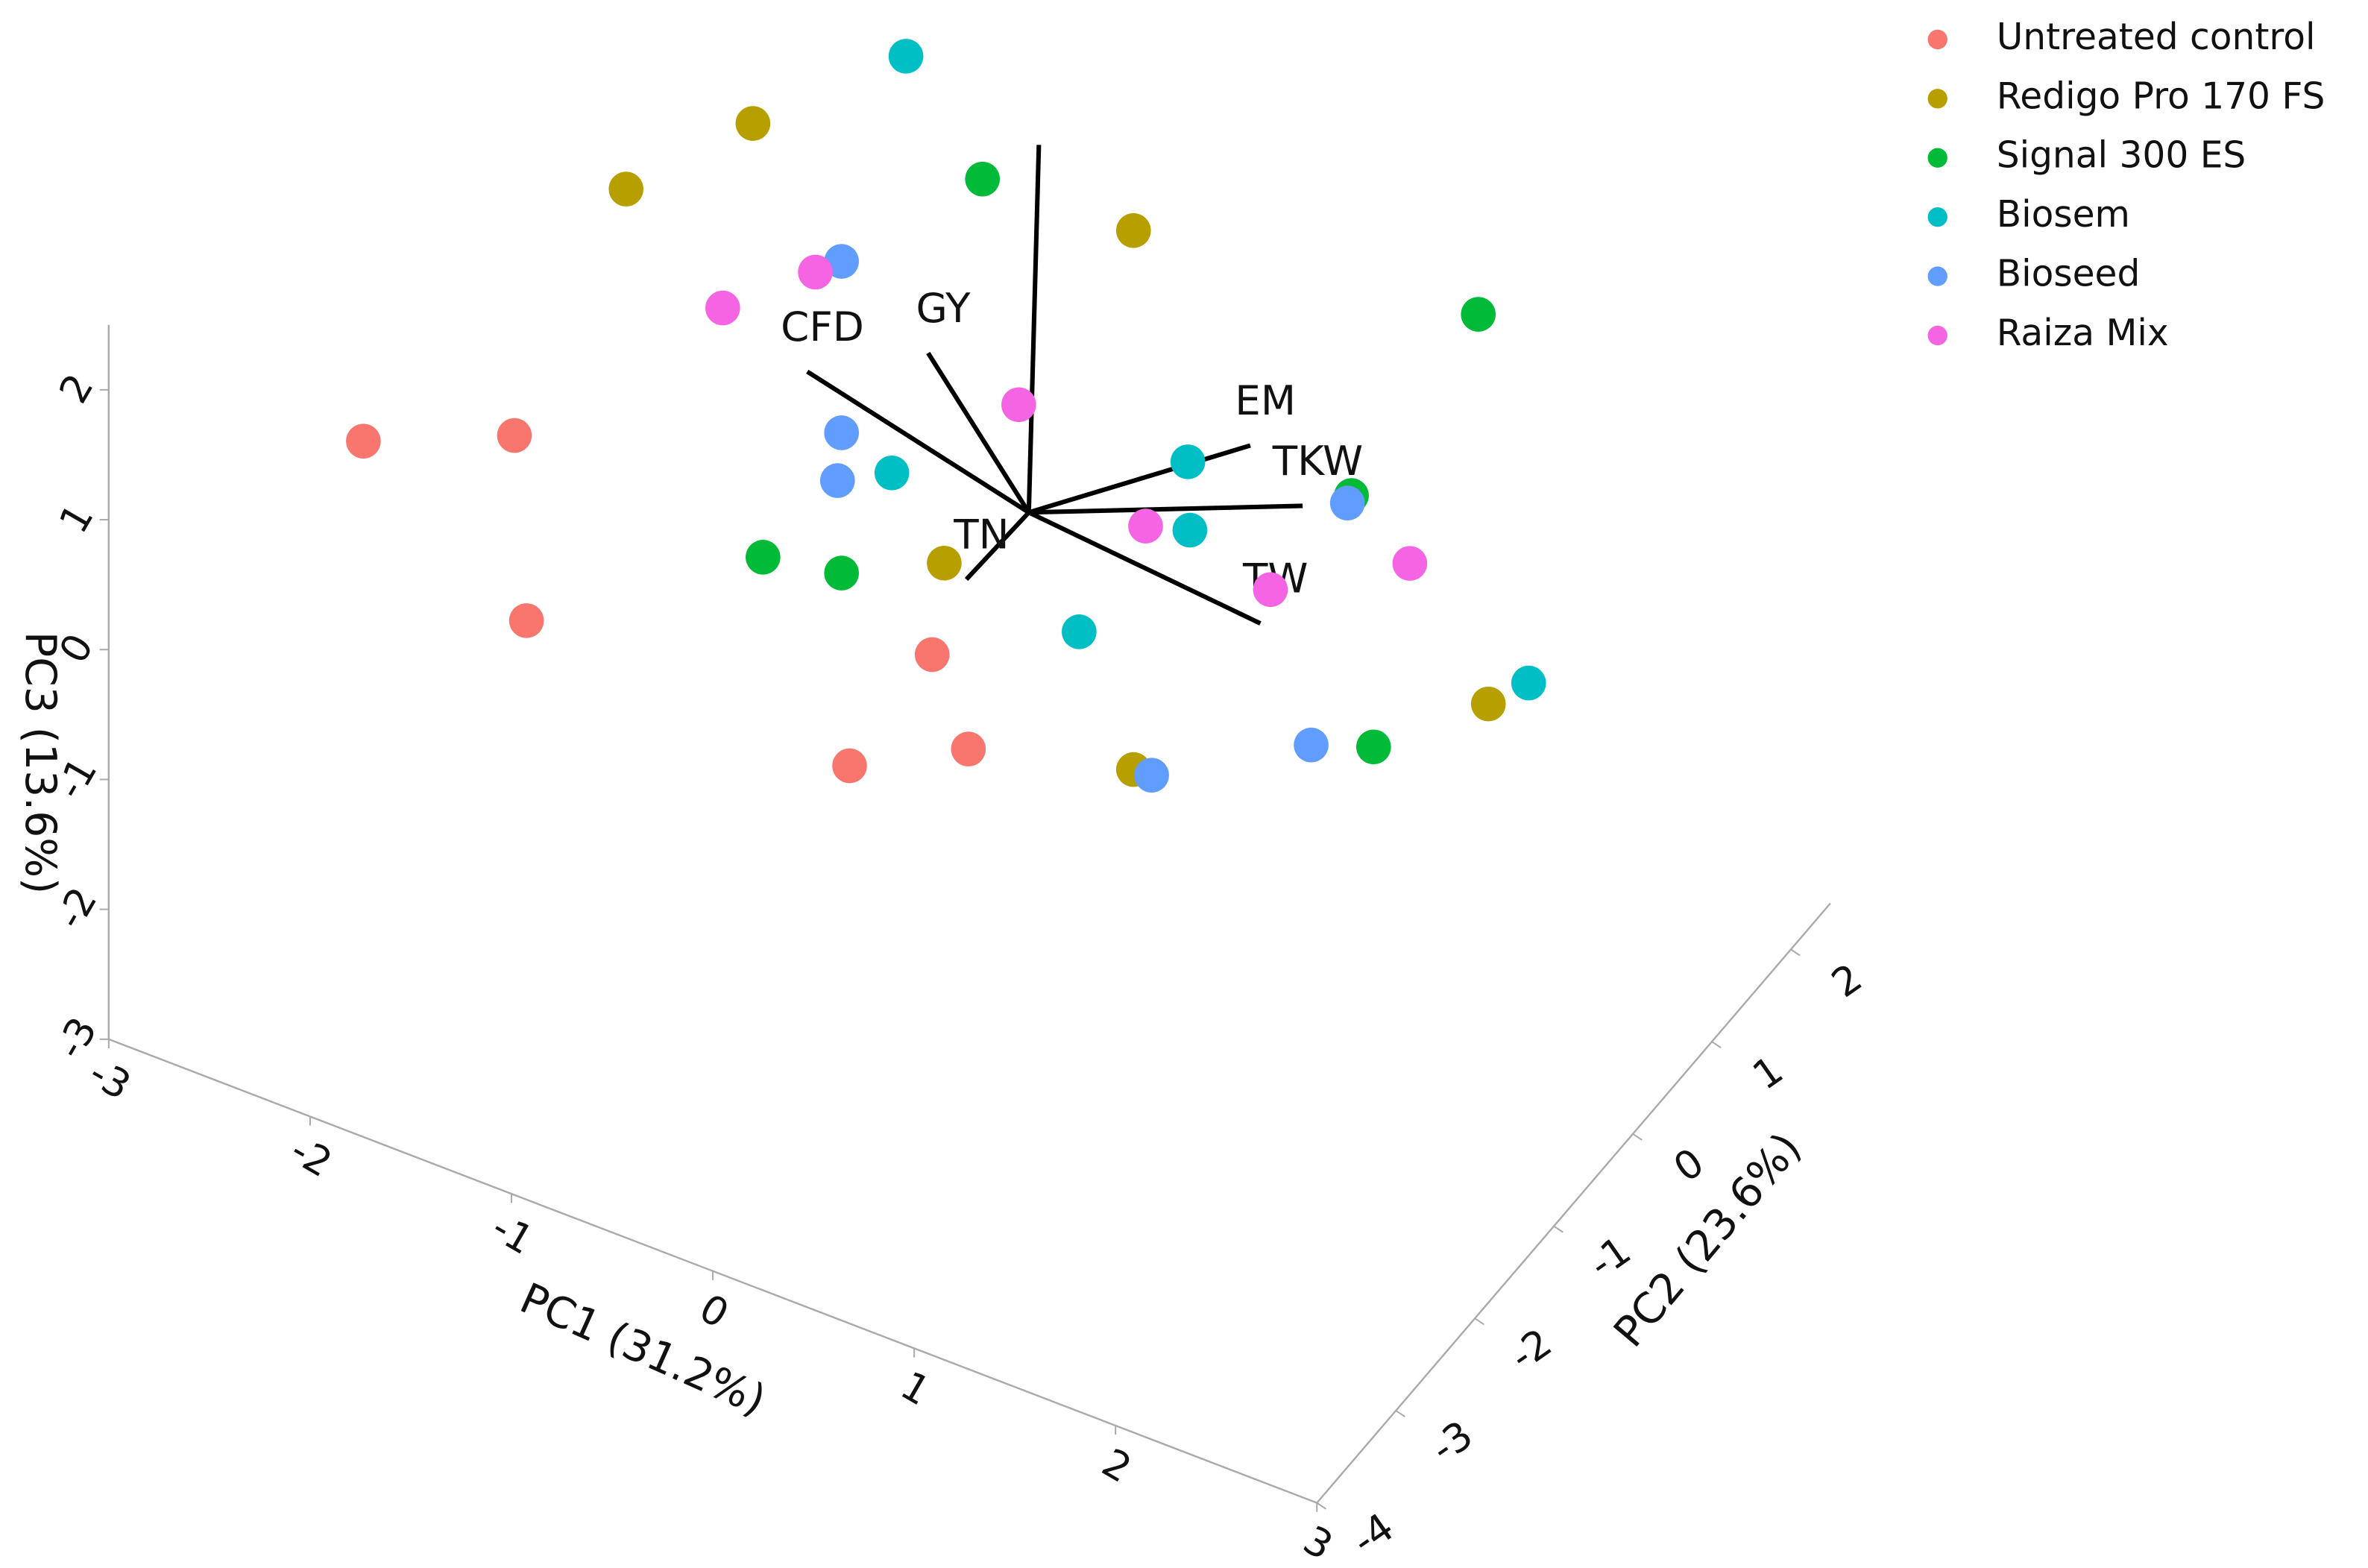 The width and height of the screenshot is (2368, 1568). What do you see at coordinates (2122, 156) in the screenshot?
I see `legend-label: Signal 300 ES` at bounding box center [2122, 156].